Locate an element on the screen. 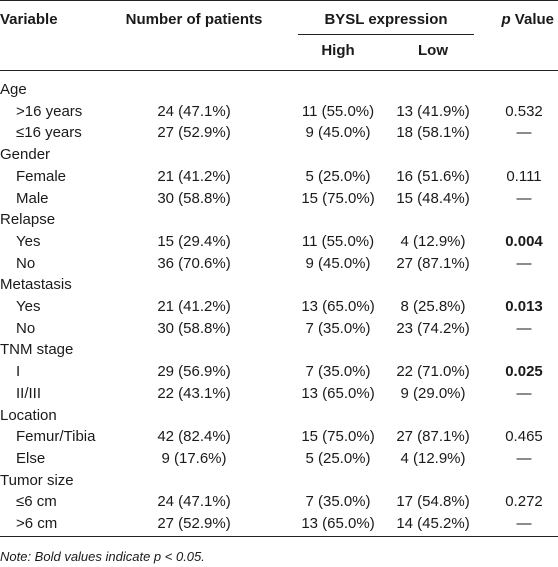  group-label: Metastasis is located at coordinates (36, 285).